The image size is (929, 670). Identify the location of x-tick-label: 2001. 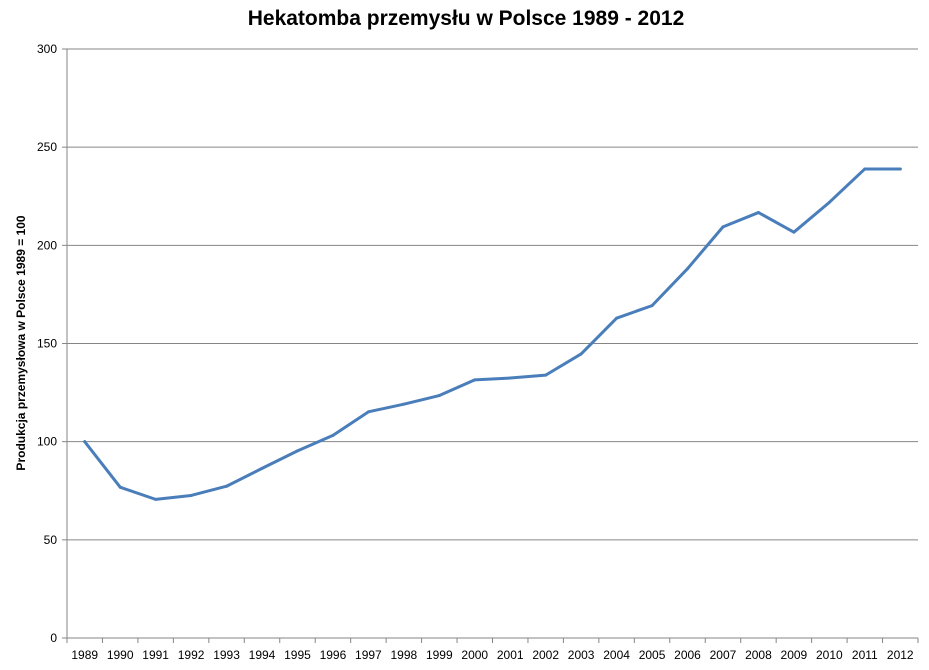
(510, 655).